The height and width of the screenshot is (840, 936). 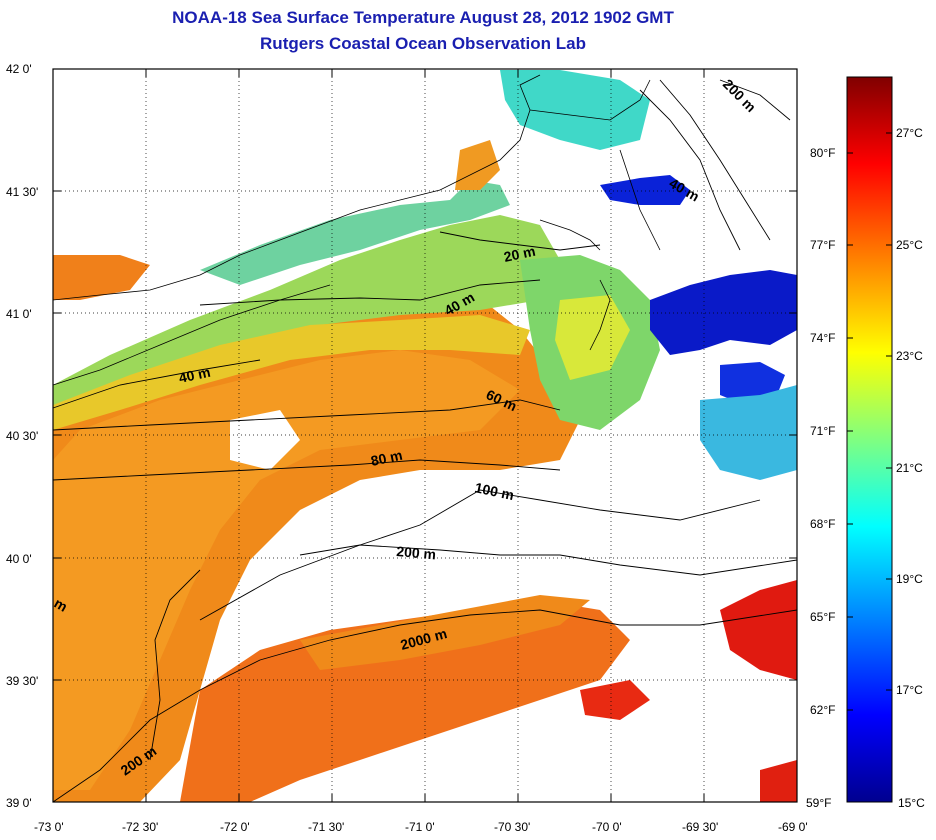 What do you see at coordinates (592, 337) in the screenshot?
I see `shoals-yellow` at bounding box center [592, 337].